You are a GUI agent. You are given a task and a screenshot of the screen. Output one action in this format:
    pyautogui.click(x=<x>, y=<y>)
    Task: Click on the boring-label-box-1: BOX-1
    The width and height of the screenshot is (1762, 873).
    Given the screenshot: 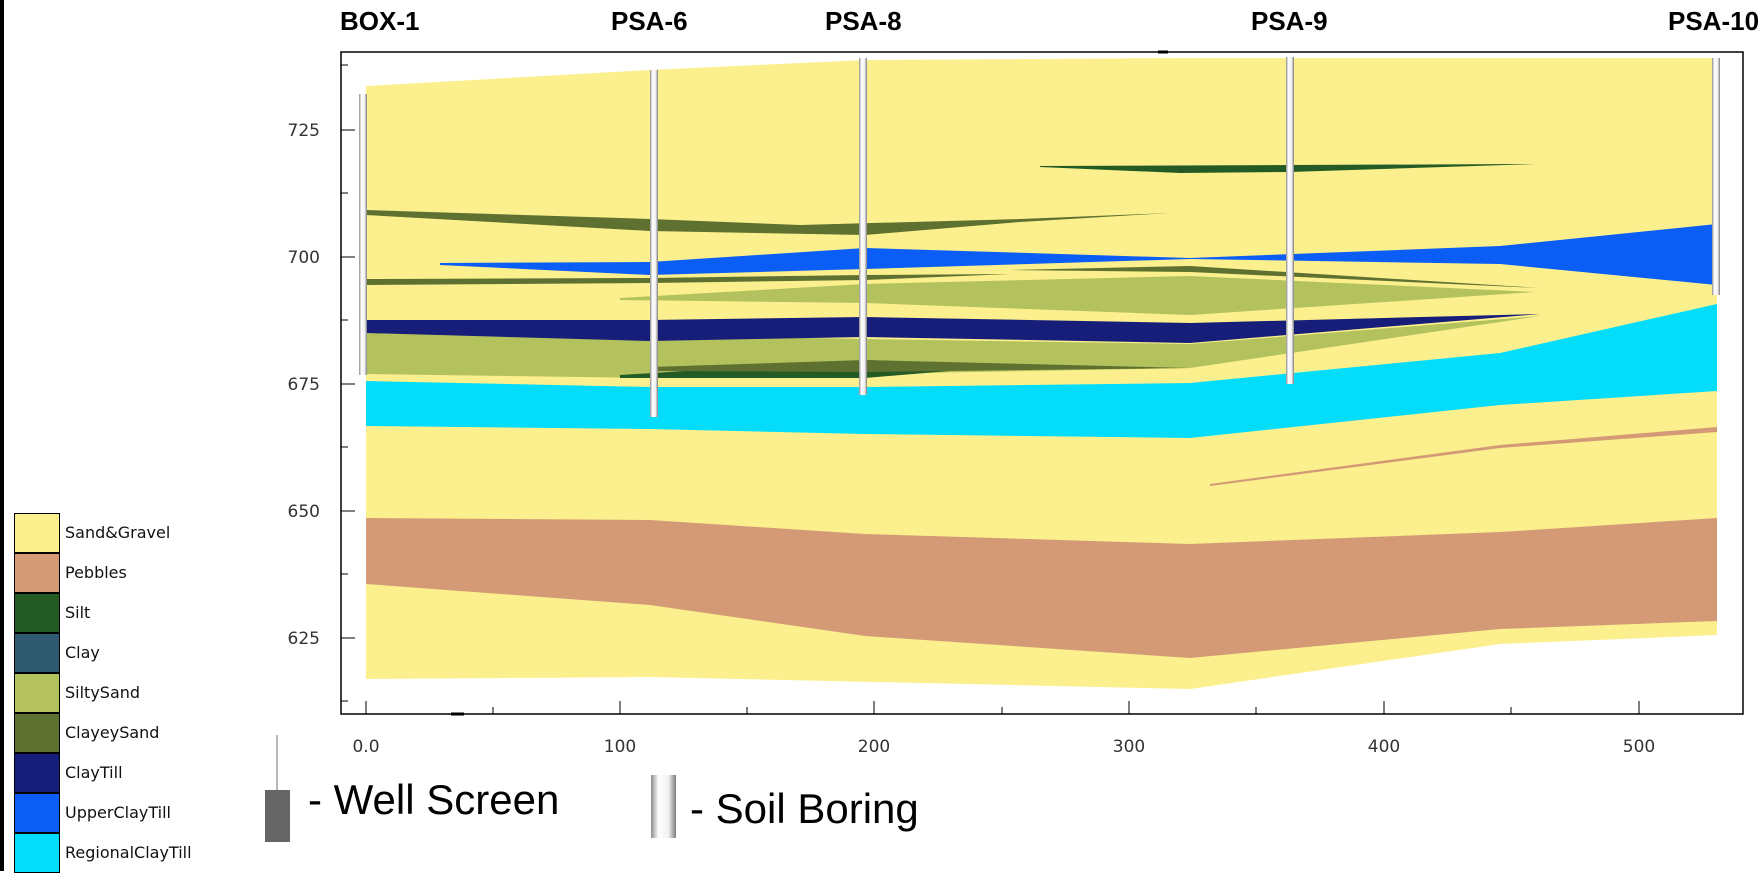 What is the action you would take?
    pyautogui.click(x=380, y=21)
    